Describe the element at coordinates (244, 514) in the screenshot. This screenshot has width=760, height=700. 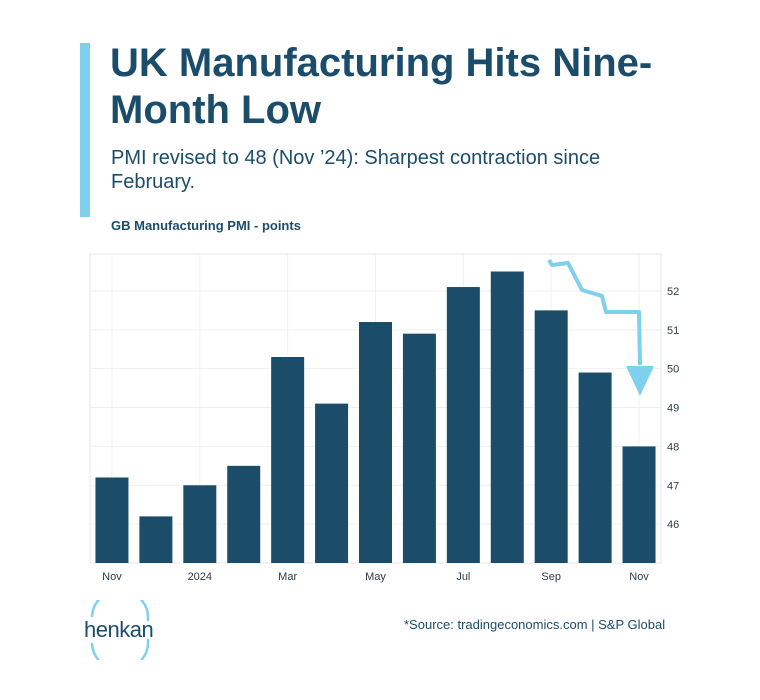
I see `bar-feb-2024` at that location.